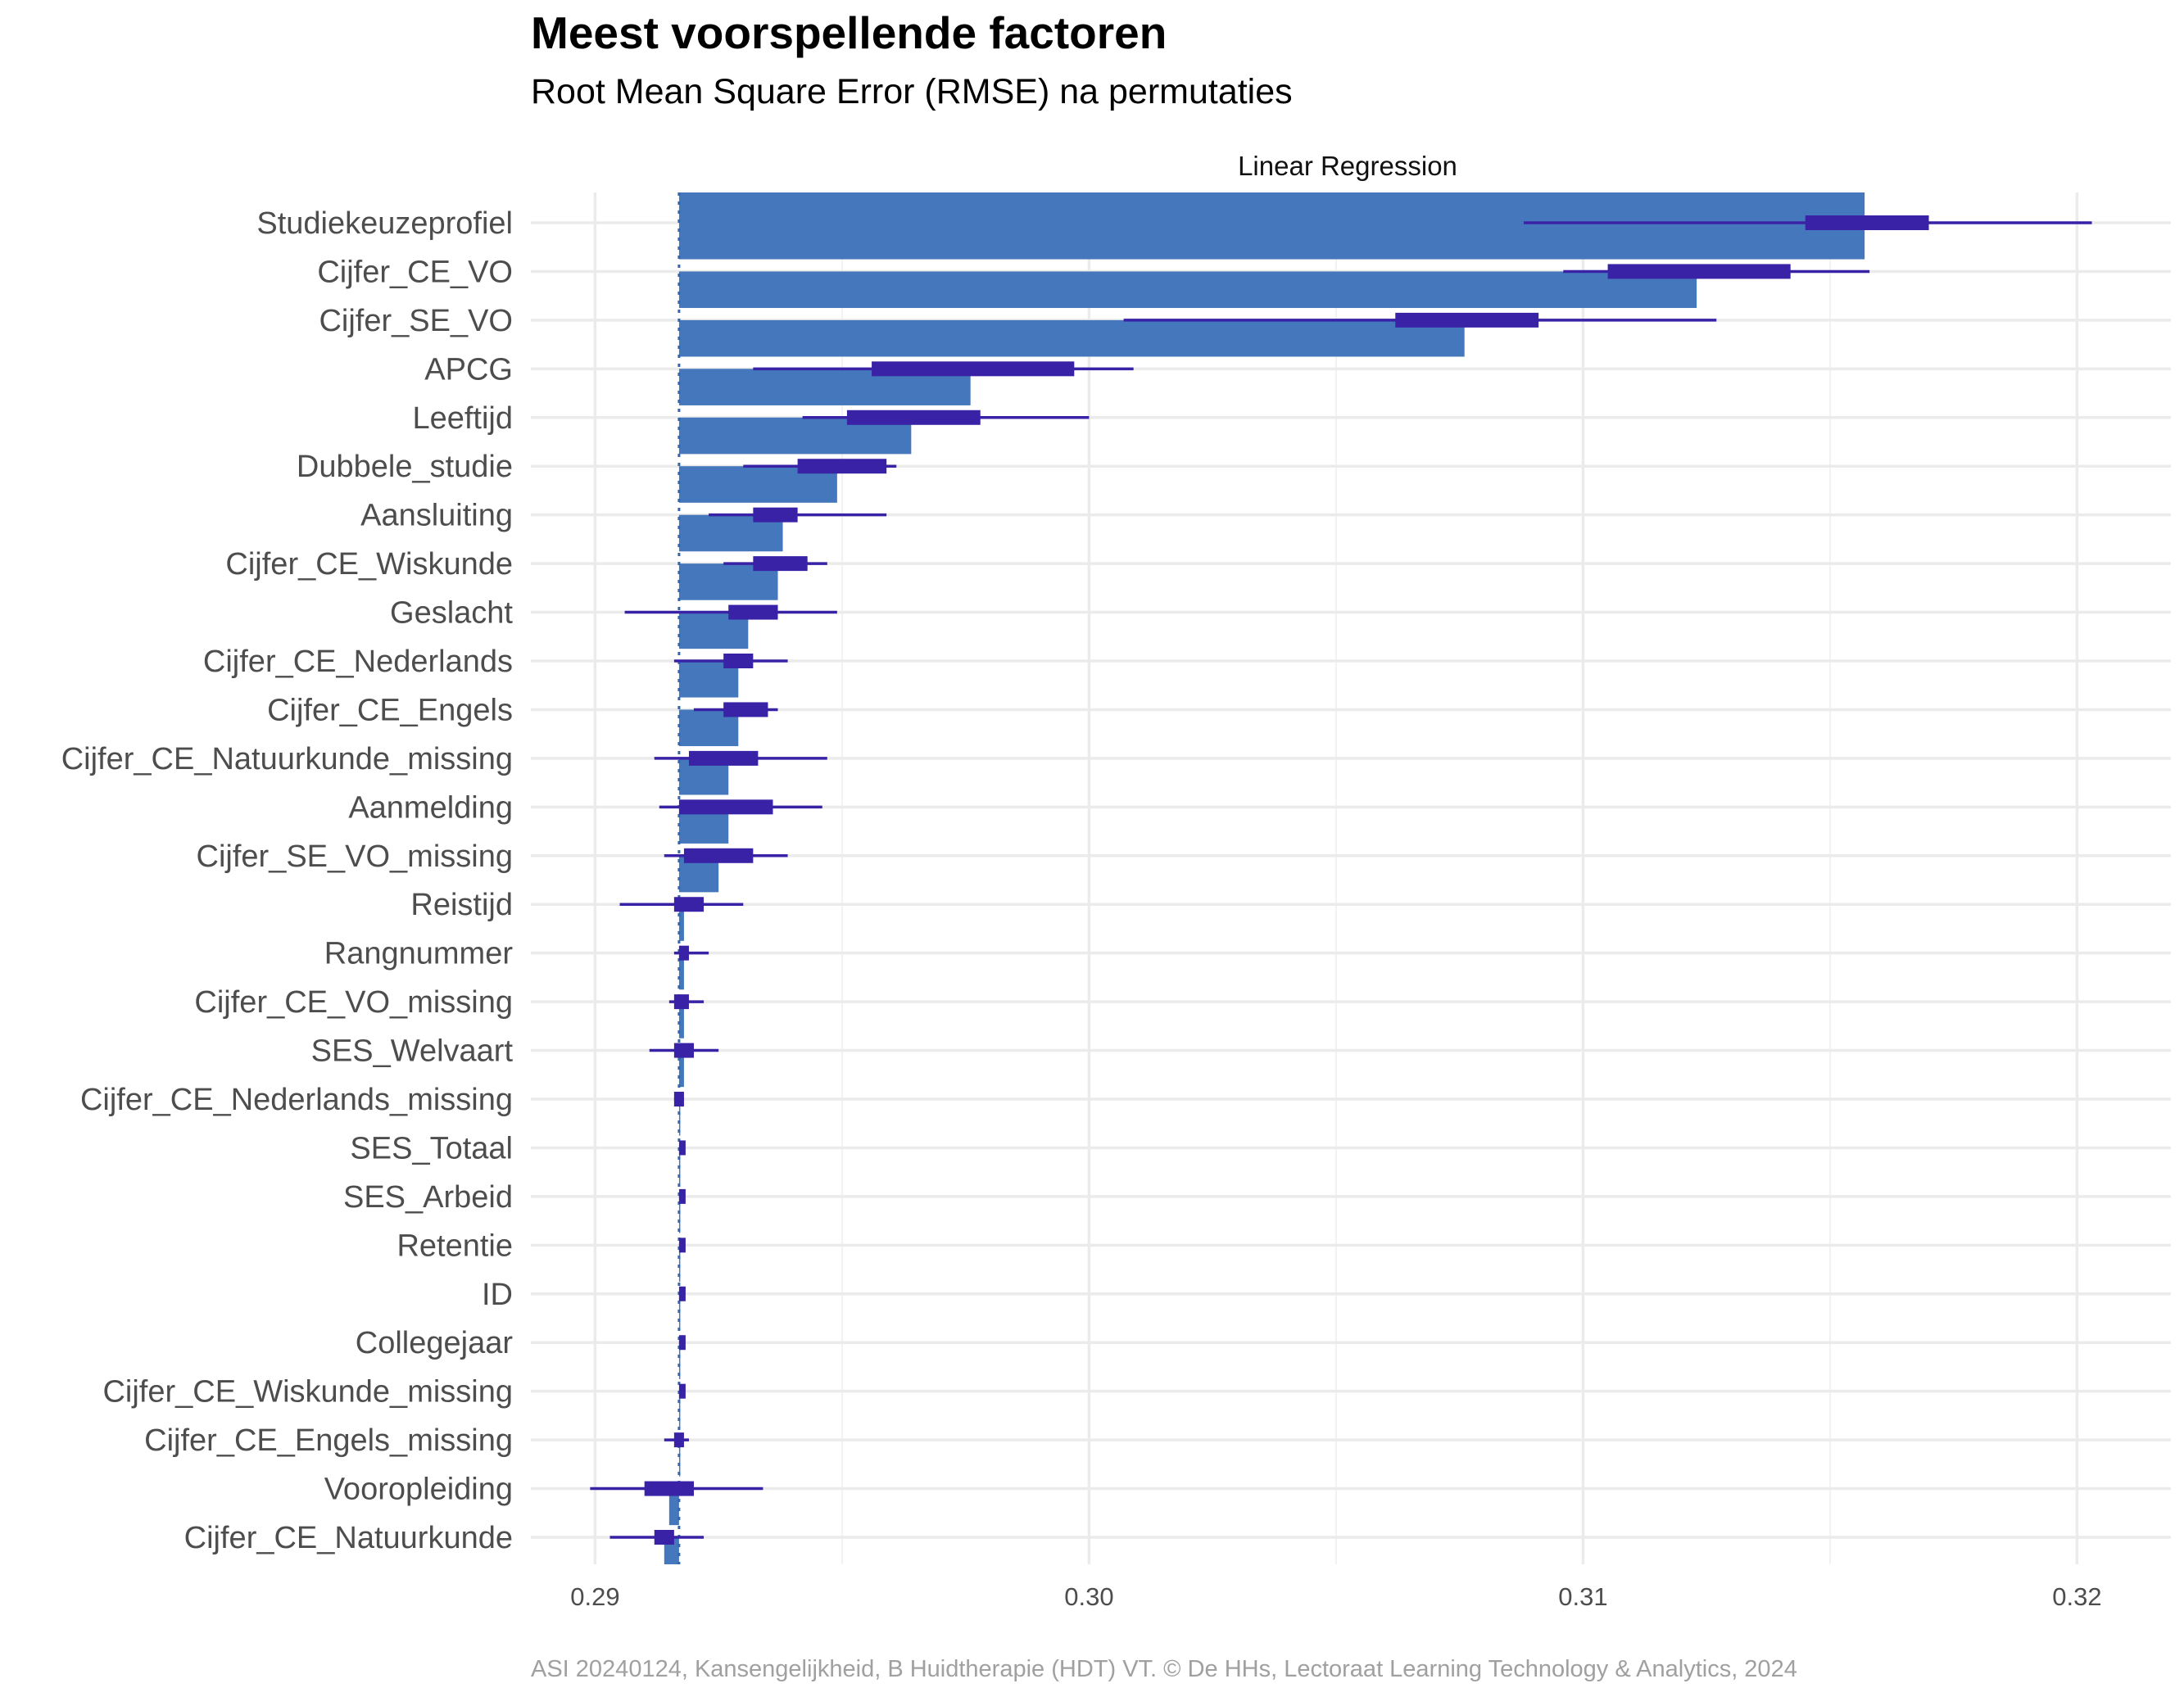 The height and width of the screenshot is (1706, 2184). What do you see at coordinates (849, 32) in the screenshot?
I see `chart-title: Meest voorspellende factoren` at bounding box center [849, 32].